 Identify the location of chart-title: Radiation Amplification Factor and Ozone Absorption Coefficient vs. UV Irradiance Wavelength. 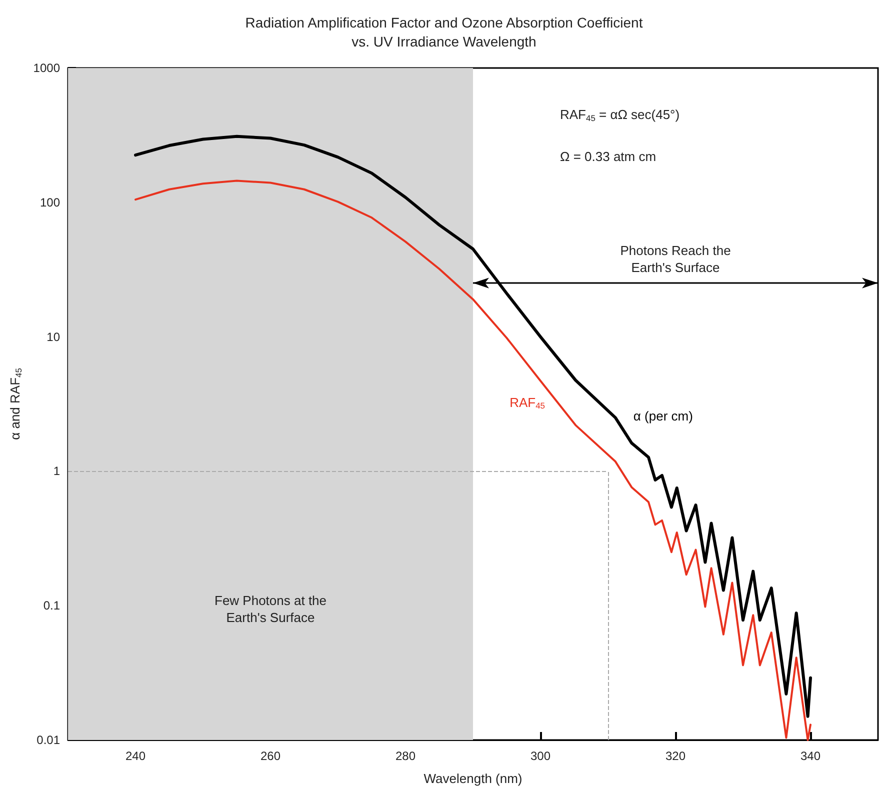
(444, 32).